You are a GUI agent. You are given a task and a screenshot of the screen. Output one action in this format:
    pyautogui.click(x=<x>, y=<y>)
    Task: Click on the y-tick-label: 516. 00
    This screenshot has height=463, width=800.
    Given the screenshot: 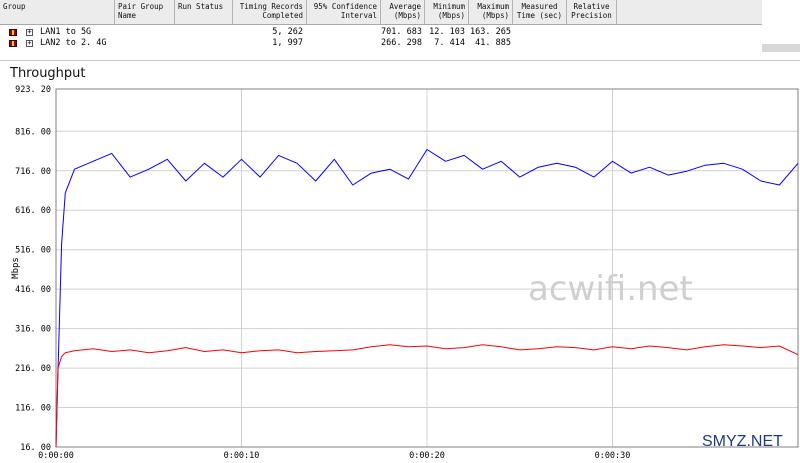 What is the action you would take?
    pyautogui.click(x=33, y=251)
    